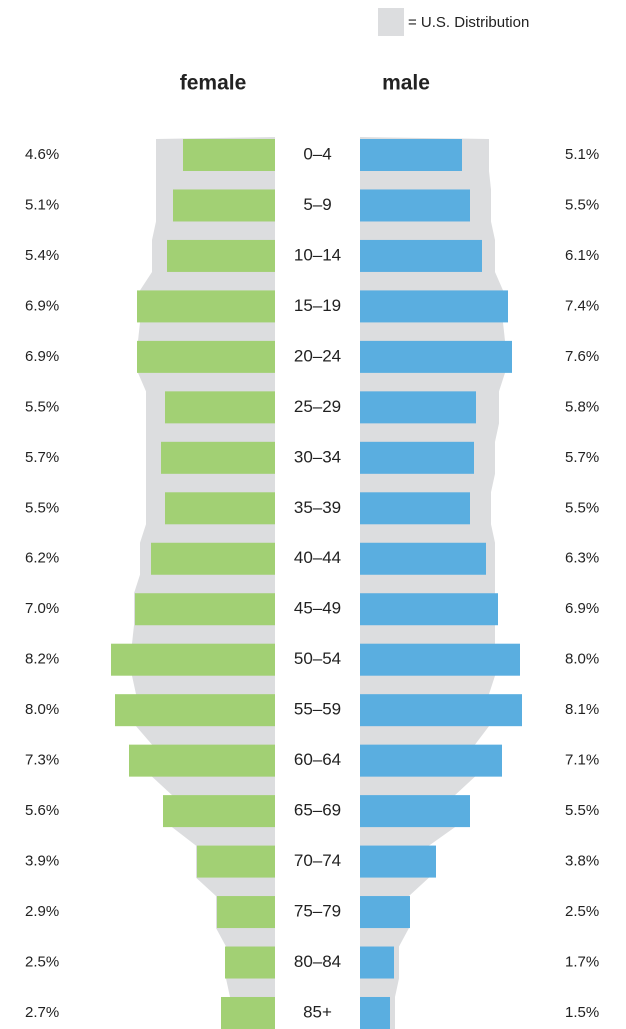  I want to click on age-label: 20–24, so click(317, 355).